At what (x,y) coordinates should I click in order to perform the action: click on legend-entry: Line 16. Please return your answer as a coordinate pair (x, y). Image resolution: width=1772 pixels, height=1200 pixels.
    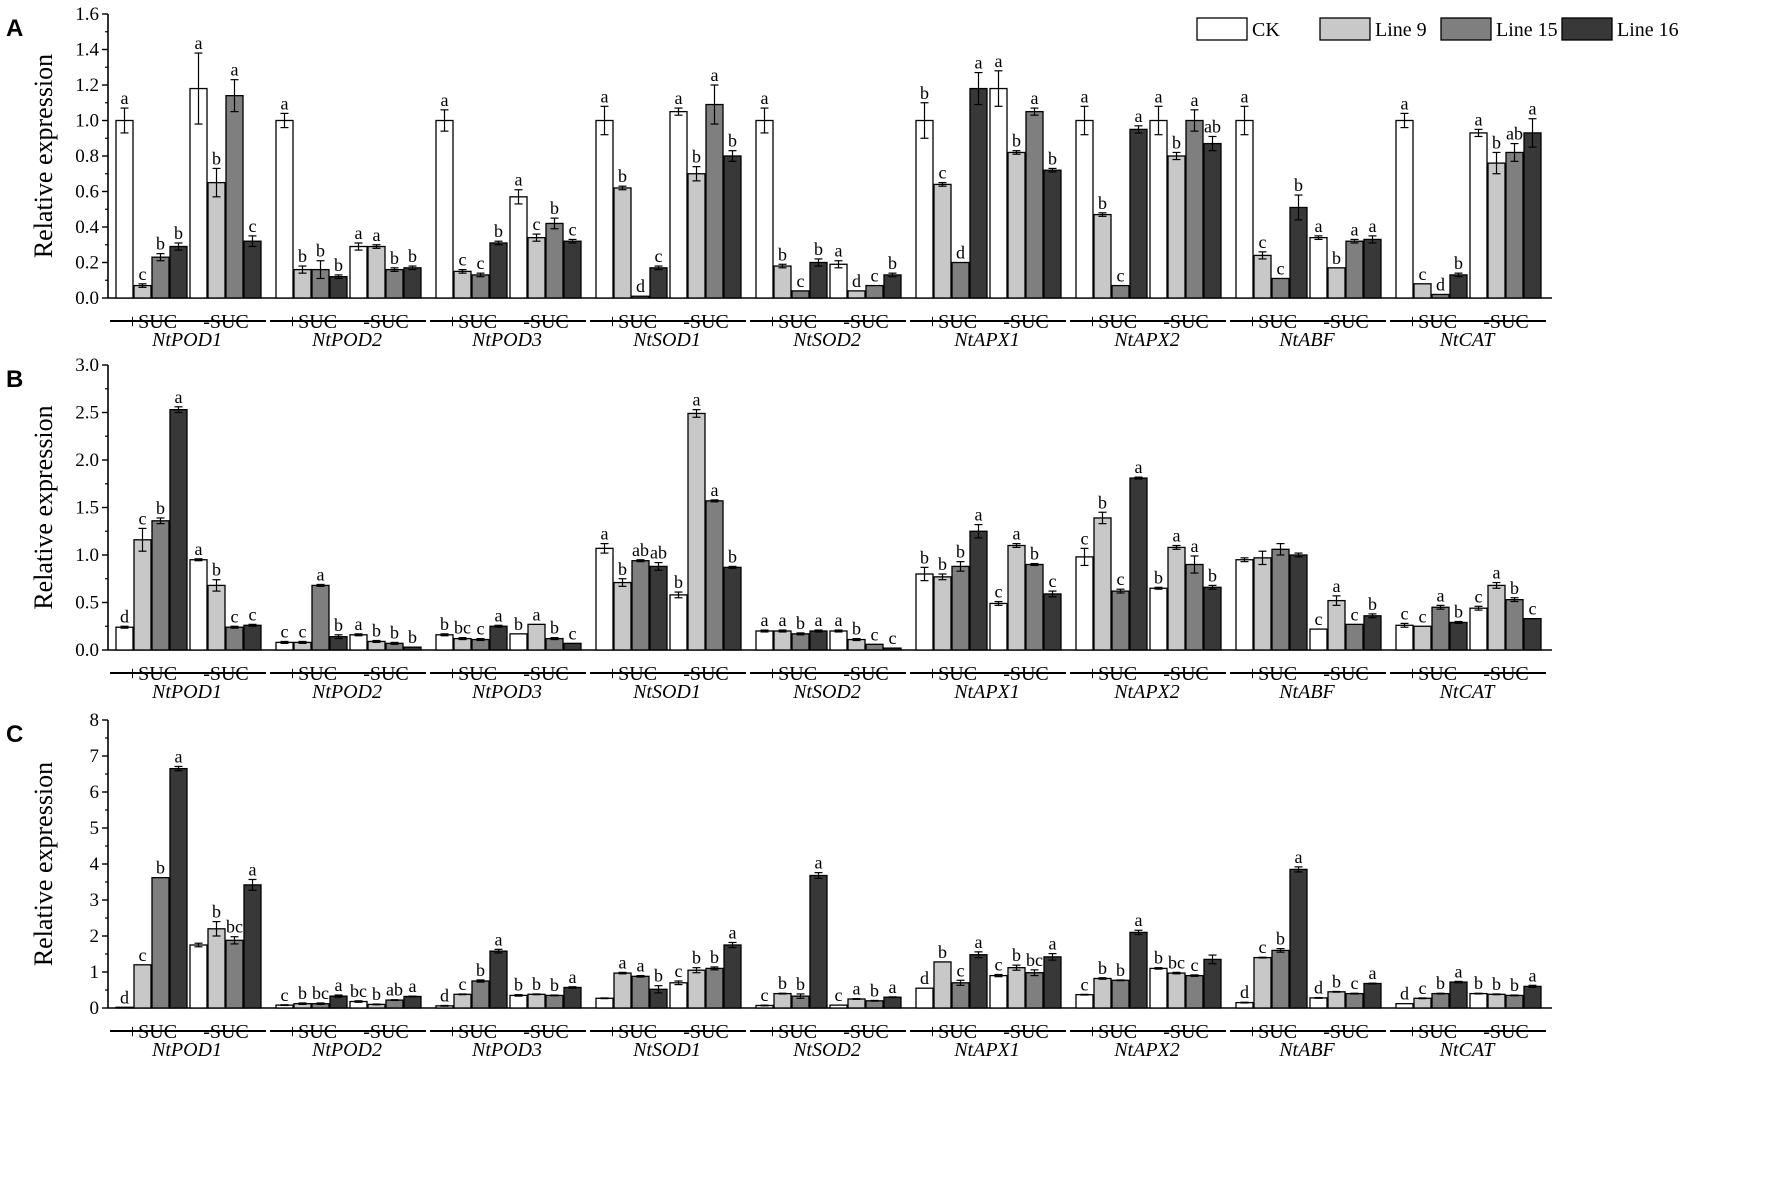
    Looking at the image, I should click on (1648, 30).